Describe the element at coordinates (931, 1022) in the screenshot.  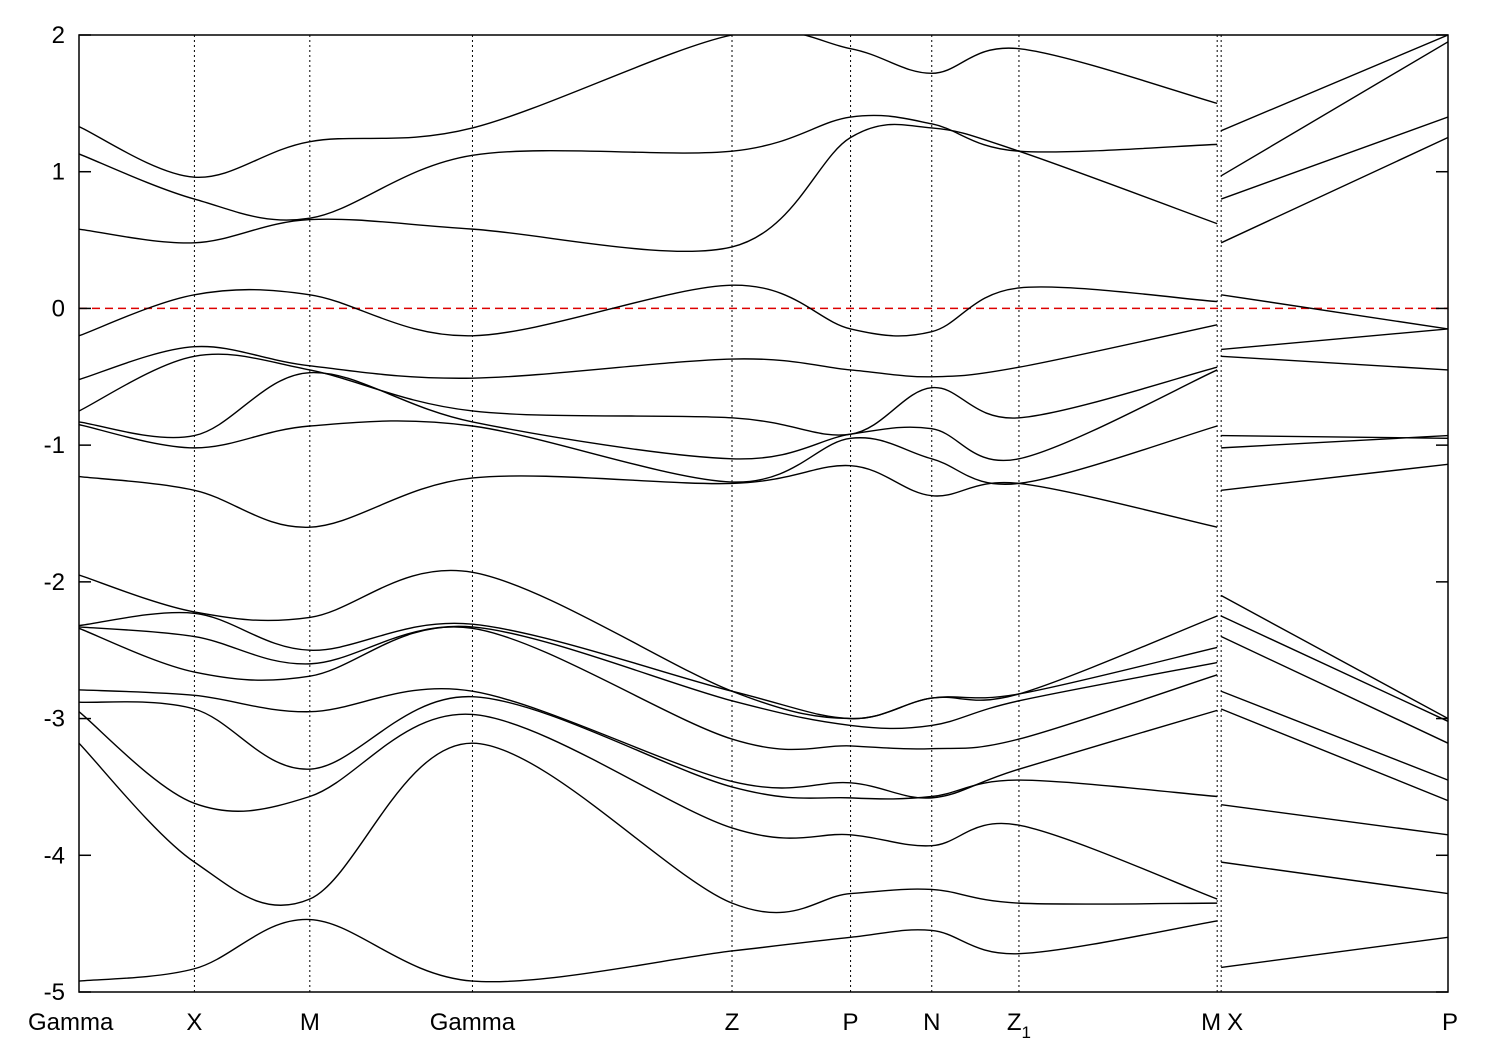
I see `x-tick-label-6: N` at that location.